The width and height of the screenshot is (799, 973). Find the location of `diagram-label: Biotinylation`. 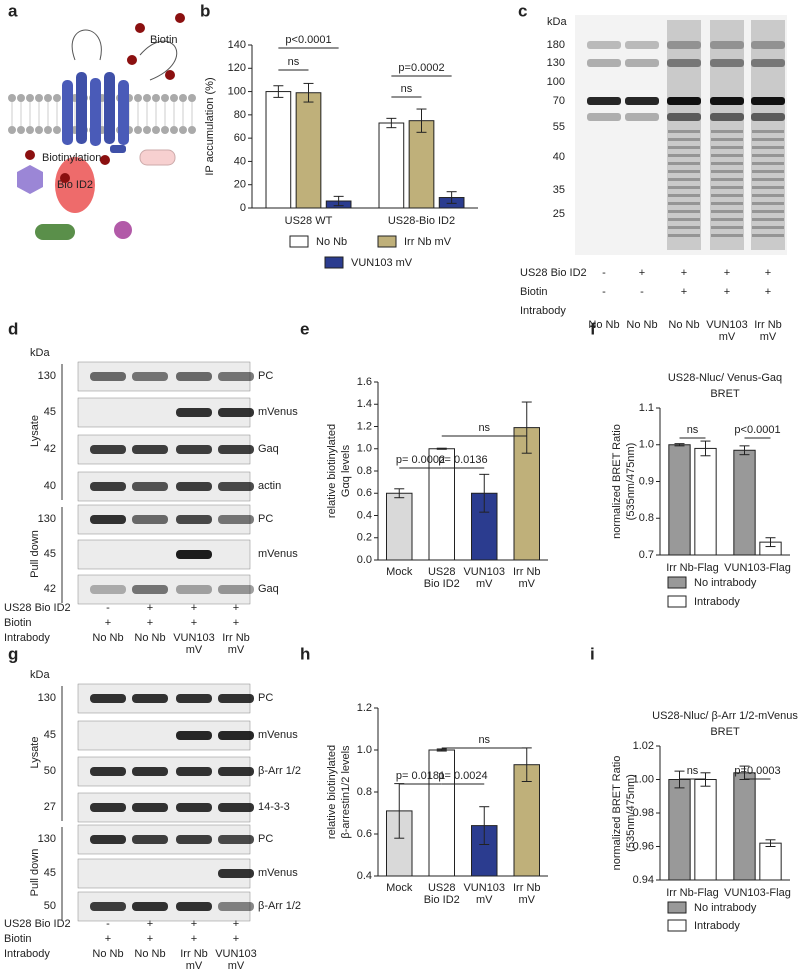

diagram-label: Biotinylation is located at coordinates (71, 158).